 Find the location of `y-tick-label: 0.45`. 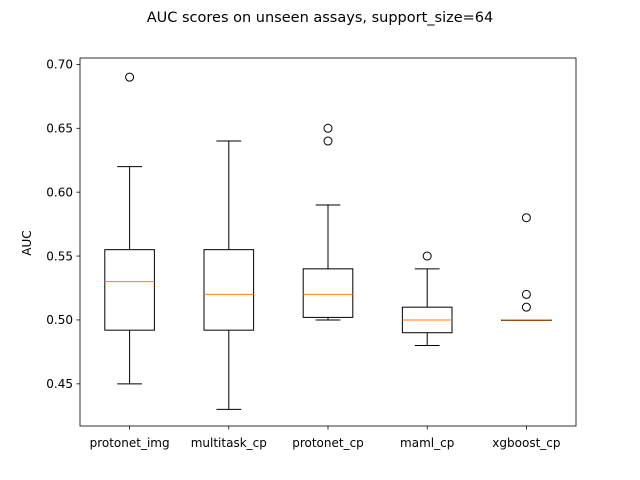

y-tick-label: 0.45 is located at coordinates (59, 384).